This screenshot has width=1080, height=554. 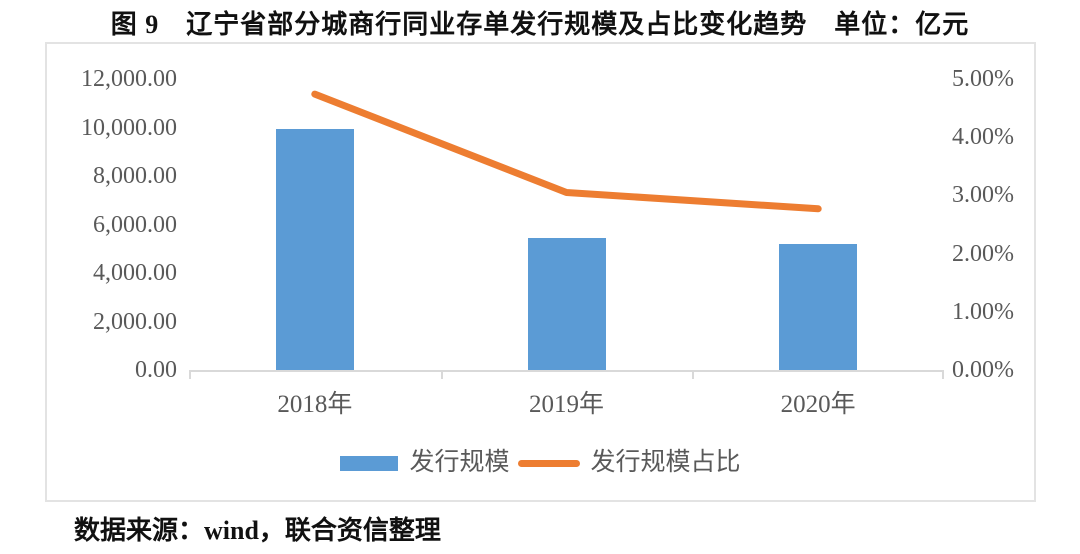 I want to click on bar-2020年, so click(x=818, y=306).